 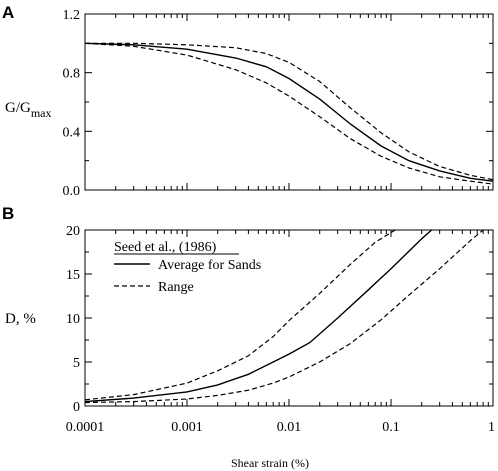 What do you see at coordinates (72, 74) in the screenshot?
I see `y-tick-label: 0.8` at bounding box center [72, 74].